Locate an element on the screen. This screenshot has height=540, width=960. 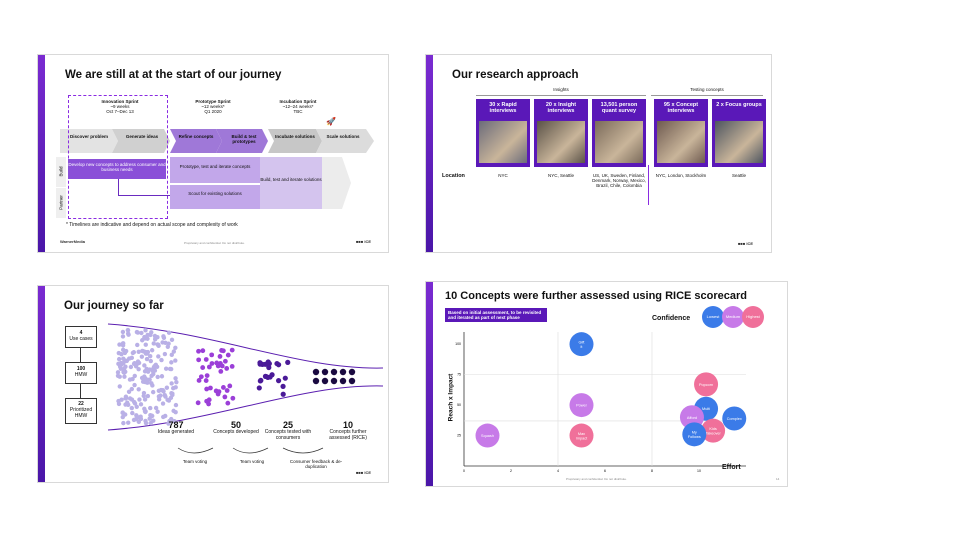
phase-duration: ~9 weeks is located at coordinates (120, 107).